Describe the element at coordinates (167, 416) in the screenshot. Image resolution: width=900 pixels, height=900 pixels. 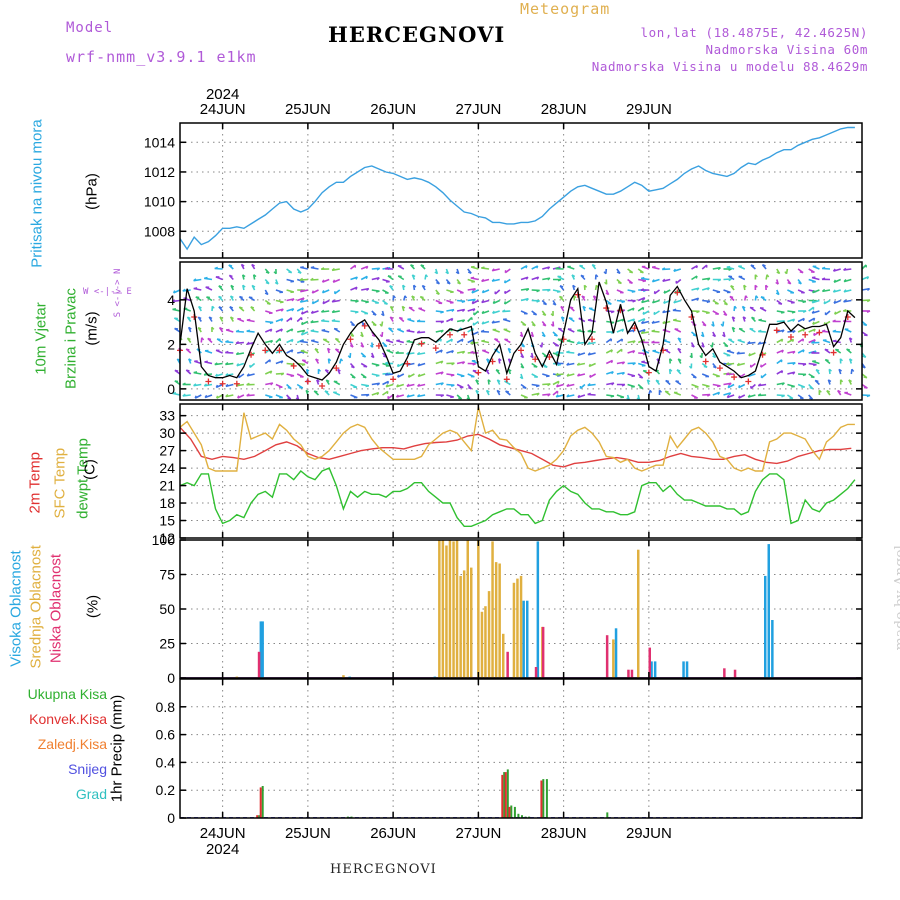
I see `y-tick-label: 33` at that location.